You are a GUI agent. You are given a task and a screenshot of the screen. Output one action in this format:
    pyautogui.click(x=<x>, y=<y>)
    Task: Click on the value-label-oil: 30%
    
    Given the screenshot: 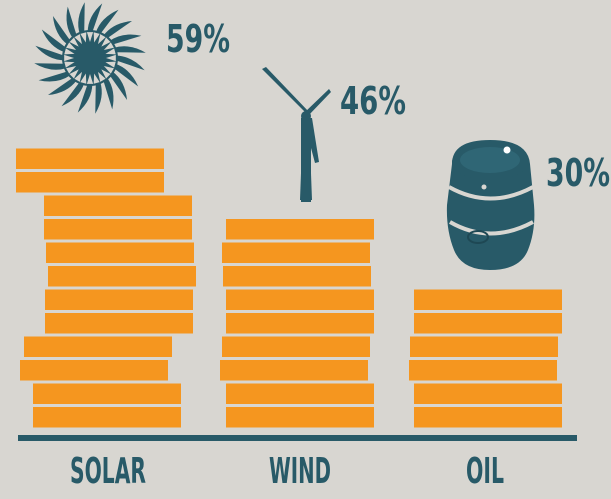 What is the action you would take?
    pyautogui.click(x=578, y=173)
    